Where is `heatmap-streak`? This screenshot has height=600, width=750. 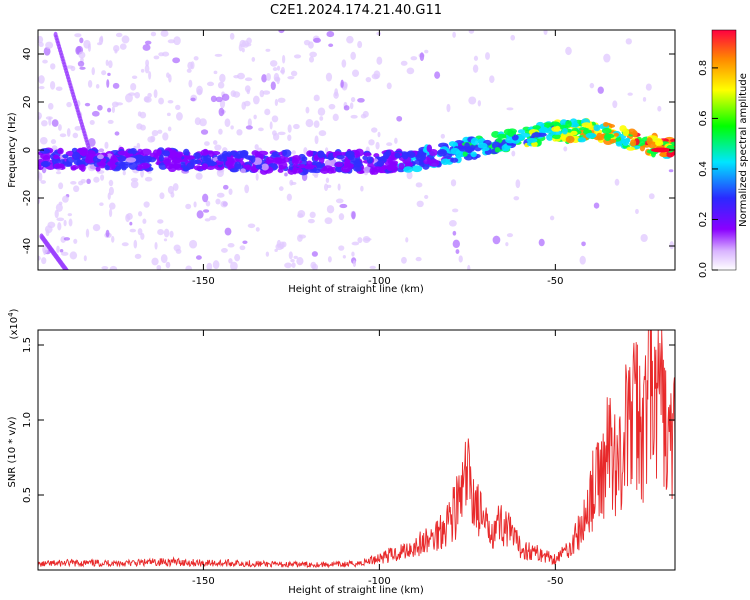
heatmap-streak is located at coordinates (69, 274).